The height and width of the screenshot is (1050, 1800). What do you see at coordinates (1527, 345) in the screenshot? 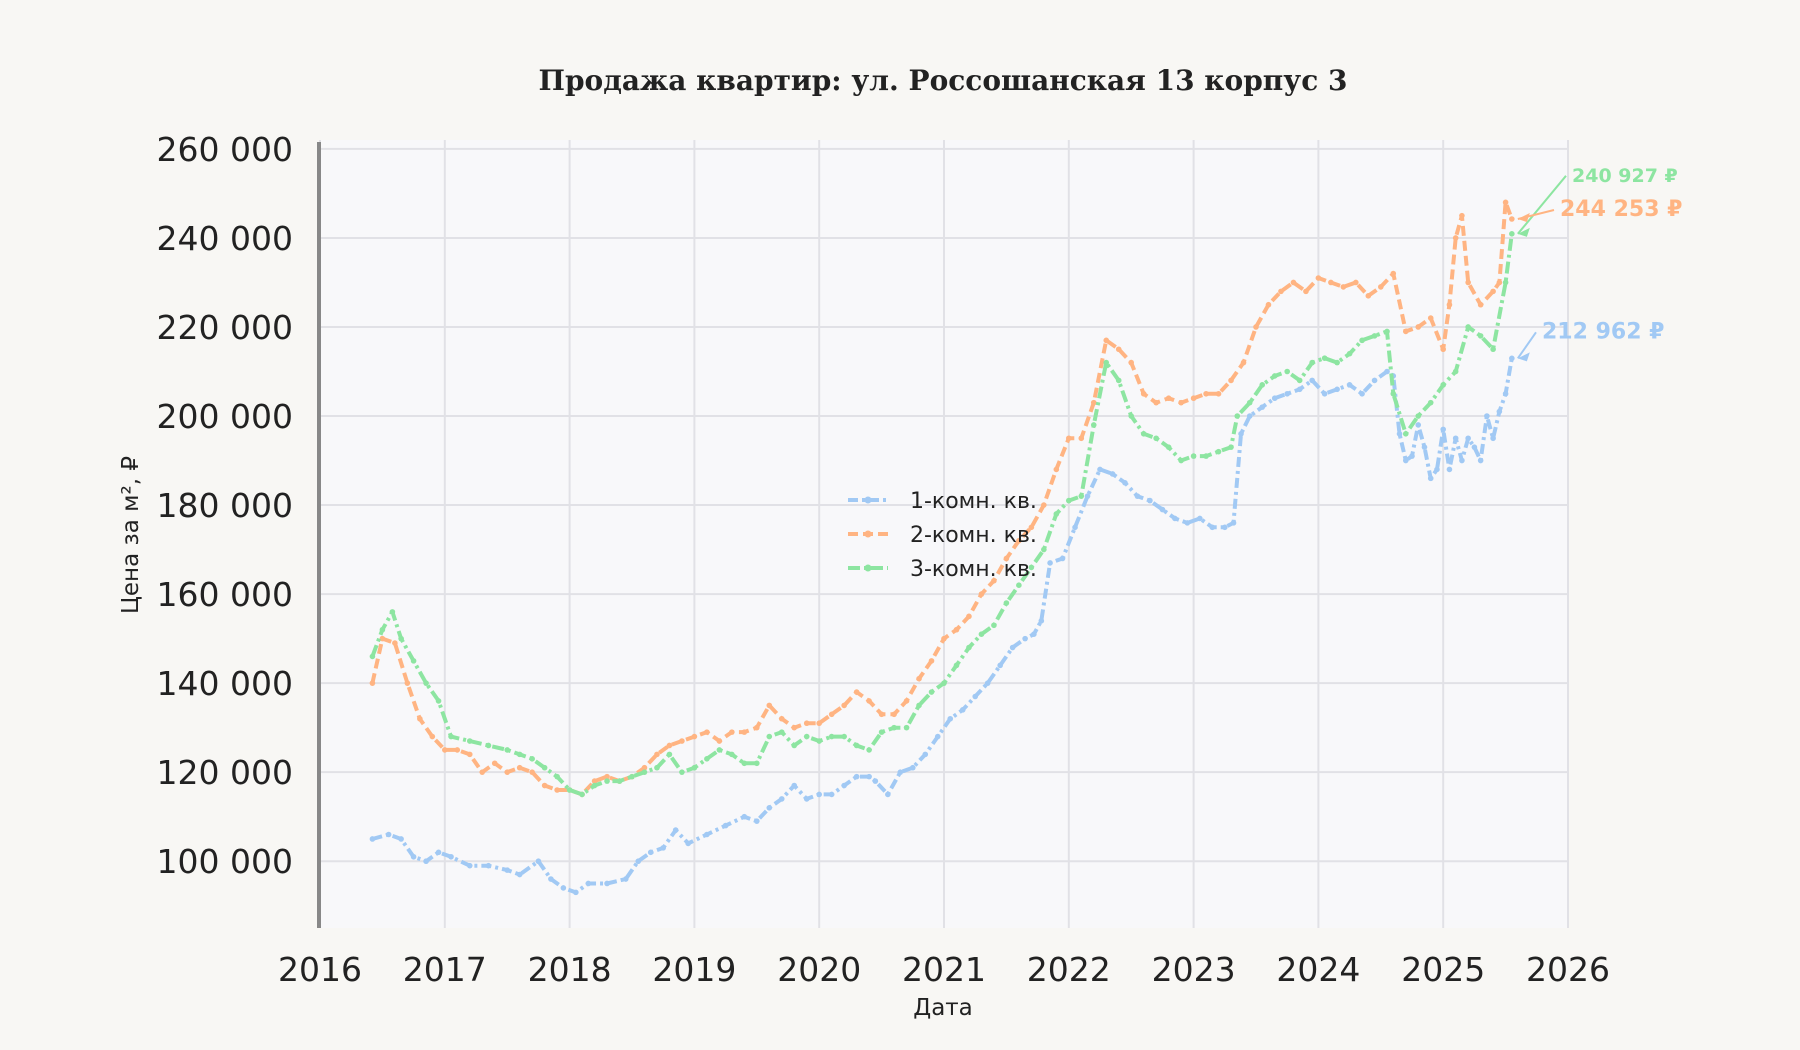
I see `end-label-arrow` at bounding box center [1527, 345].